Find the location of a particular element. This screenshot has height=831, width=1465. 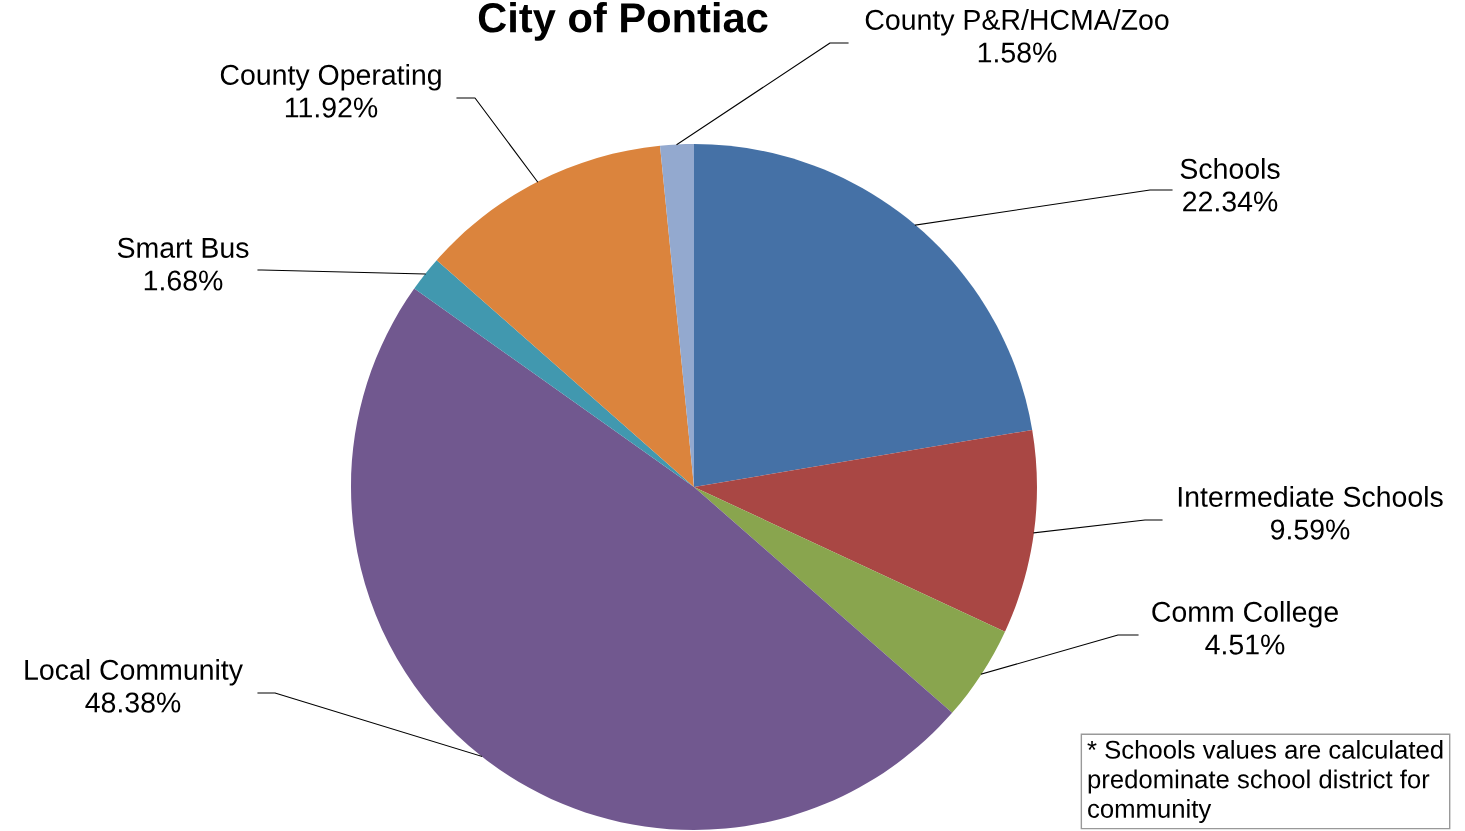

slice-label: County P&R/HCMA/Zoo is located at coordinates (1017, 22).